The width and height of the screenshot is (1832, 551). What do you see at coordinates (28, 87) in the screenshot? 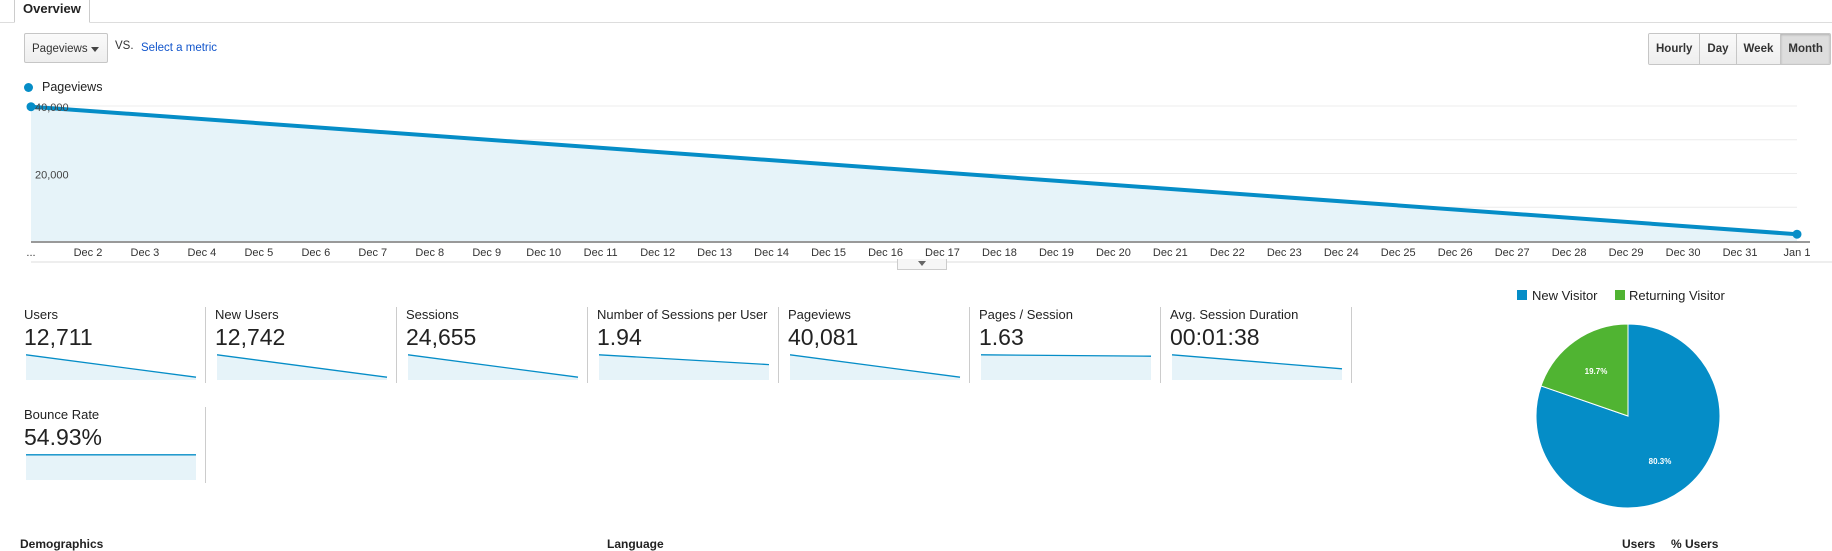
I see `series-legend-dot` at bounding box center [28, 87].